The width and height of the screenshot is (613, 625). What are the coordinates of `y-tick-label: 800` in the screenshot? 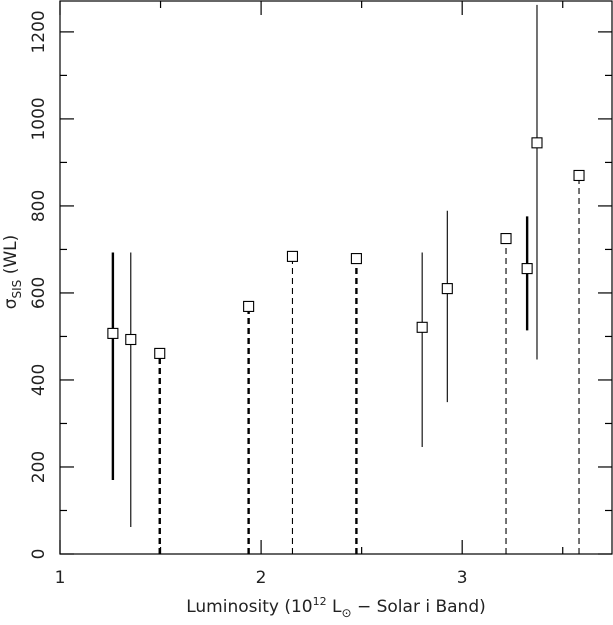 It's located at (39, 206).